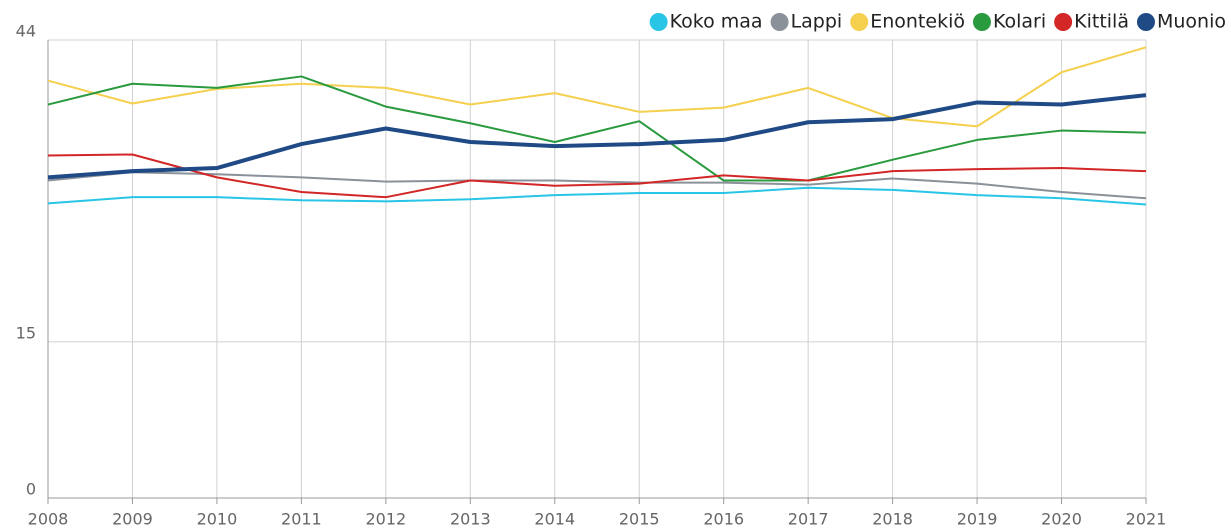  What do you see at coordinates (1061, 519) in the screenshot?
I see `x-tick-label: 2020` at bounding box center [1061, 519].